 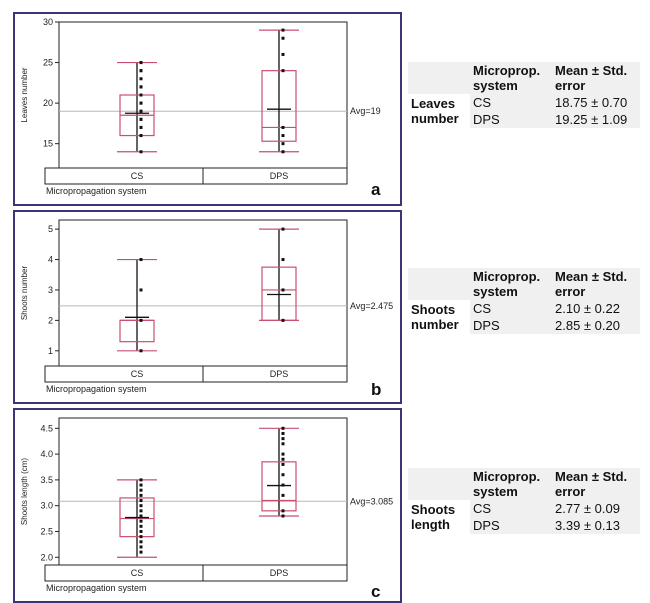 I want to click on y-tick-label: 3.5, so click(x=46, y=480).